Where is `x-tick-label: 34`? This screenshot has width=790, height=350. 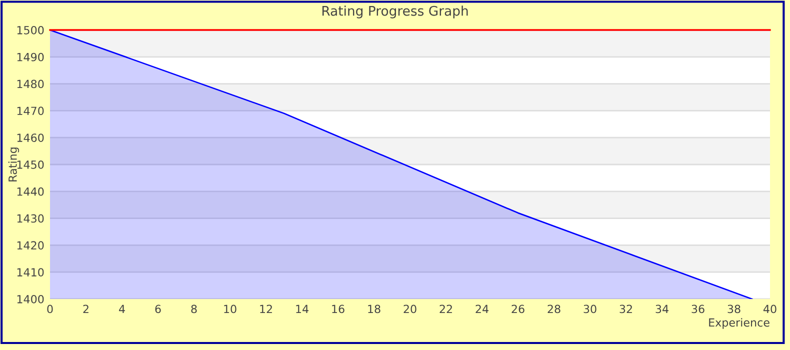 x-tick-label: 34 is located at coordinates (662, 309).